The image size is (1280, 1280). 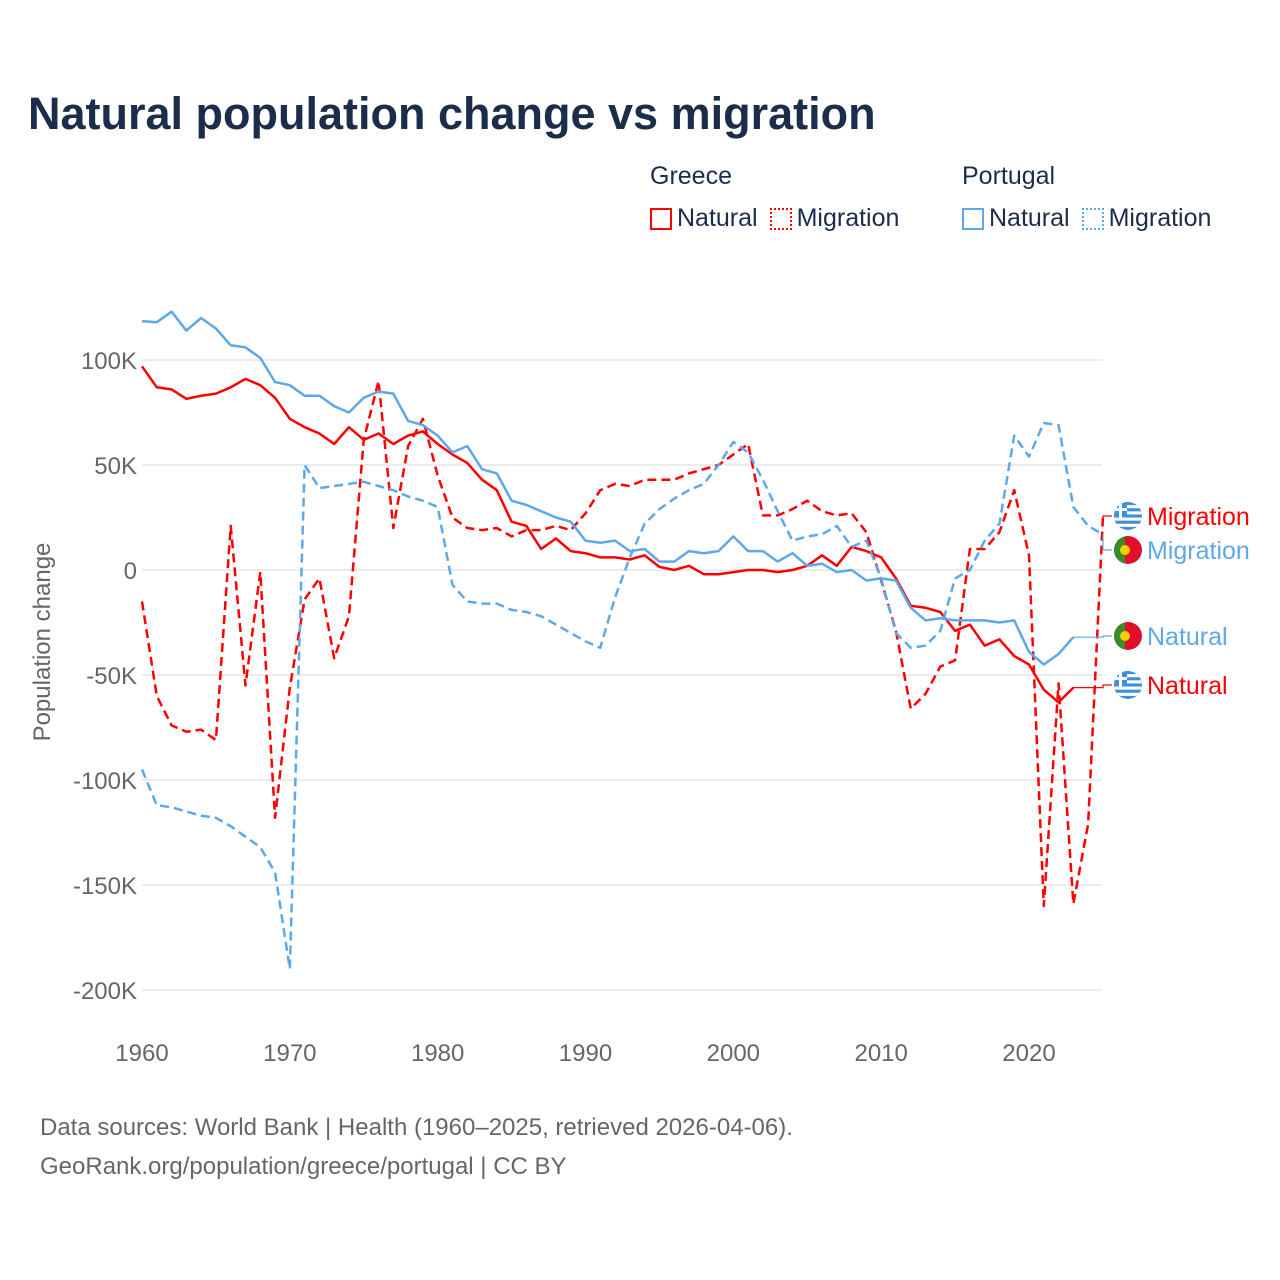 I want to click on y-tick-label: -200K, so click(x=105, y=991).